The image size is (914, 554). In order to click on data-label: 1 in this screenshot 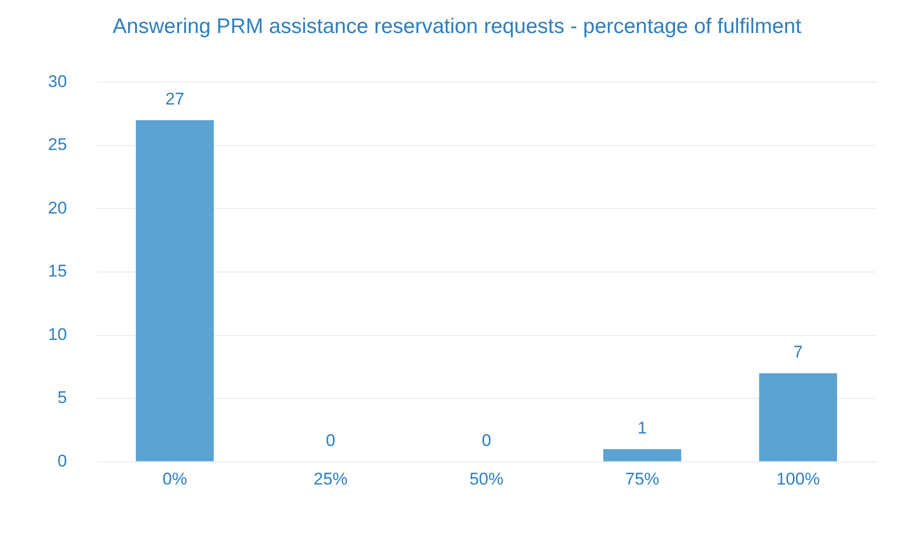, I will do `click(643, 428)`.